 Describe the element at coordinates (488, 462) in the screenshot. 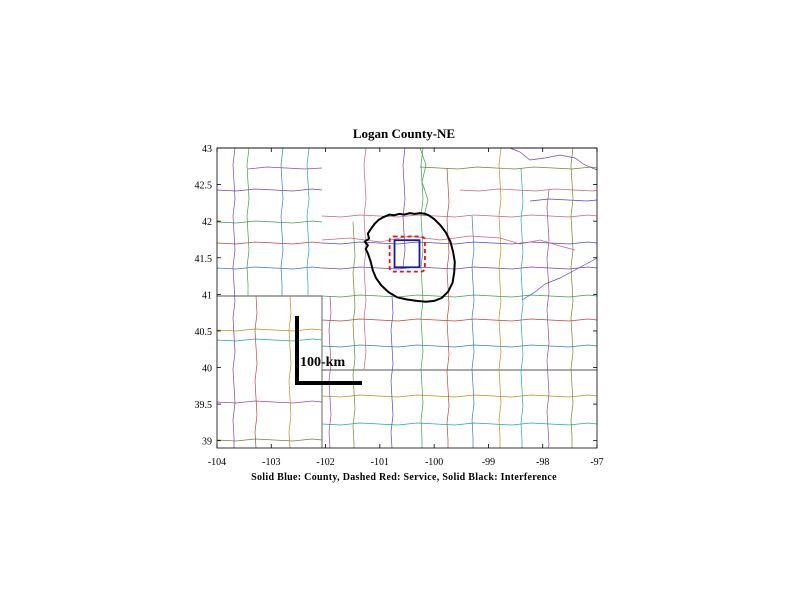

I see `x-tick-label: -99` at that location.